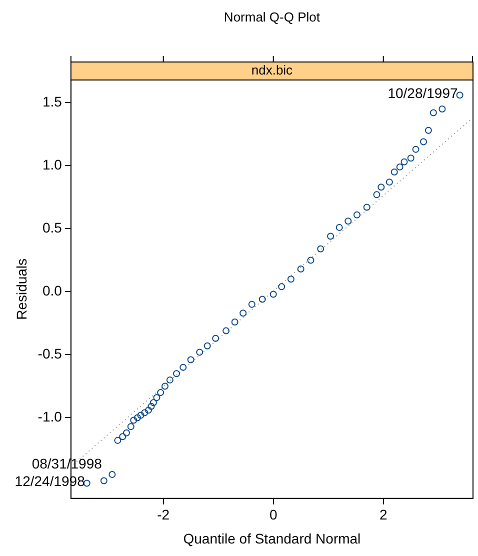 Image resolution: width=478 pixels, height=556 pixels. I want to click on x-axis-title: Quantile of Standard Normal, so click(272, 538).